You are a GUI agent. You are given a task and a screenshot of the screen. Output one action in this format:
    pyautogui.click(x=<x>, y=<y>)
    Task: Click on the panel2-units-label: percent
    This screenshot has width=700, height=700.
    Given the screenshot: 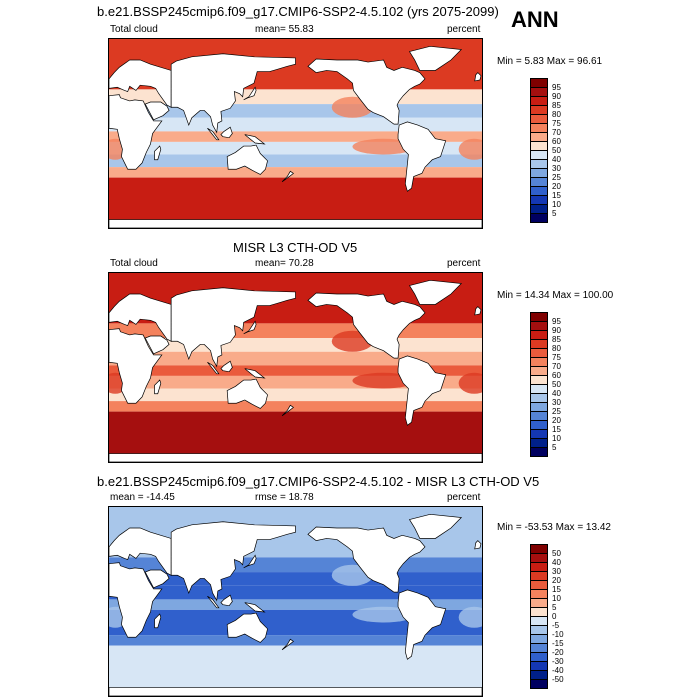 What is the action you would take?
    pyautogui.click(x=464, y=263)
    